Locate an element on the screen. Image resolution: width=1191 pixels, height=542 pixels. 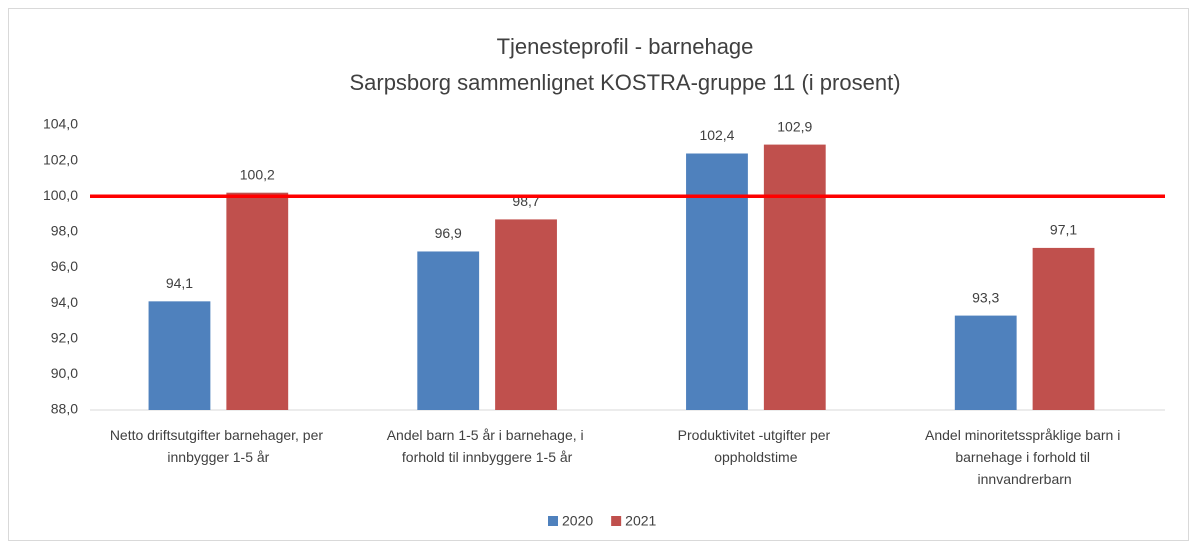
value-label: 96,9 is located at coordinates (448, 233).